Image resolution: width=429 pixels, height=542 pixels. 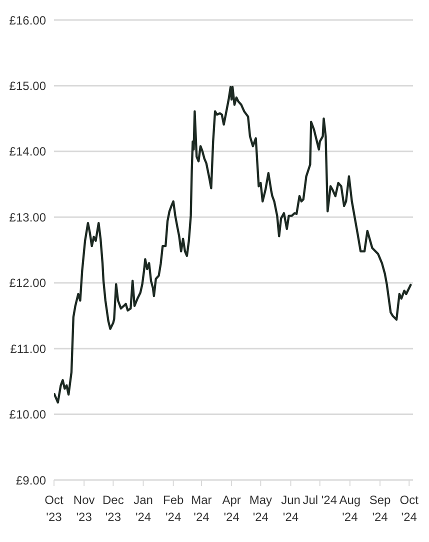 I want to click on x-tick-label: Feb '24, so click(x=173, y=508).